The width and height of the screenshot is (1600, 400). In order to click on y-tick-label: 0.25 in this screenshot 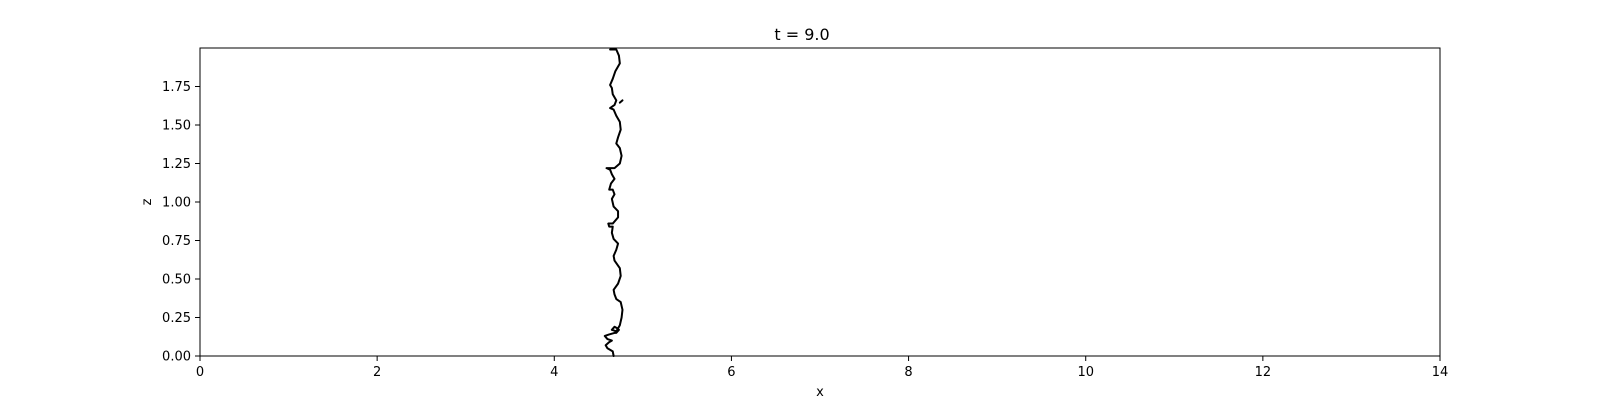, I will do `click(176, 318)`.